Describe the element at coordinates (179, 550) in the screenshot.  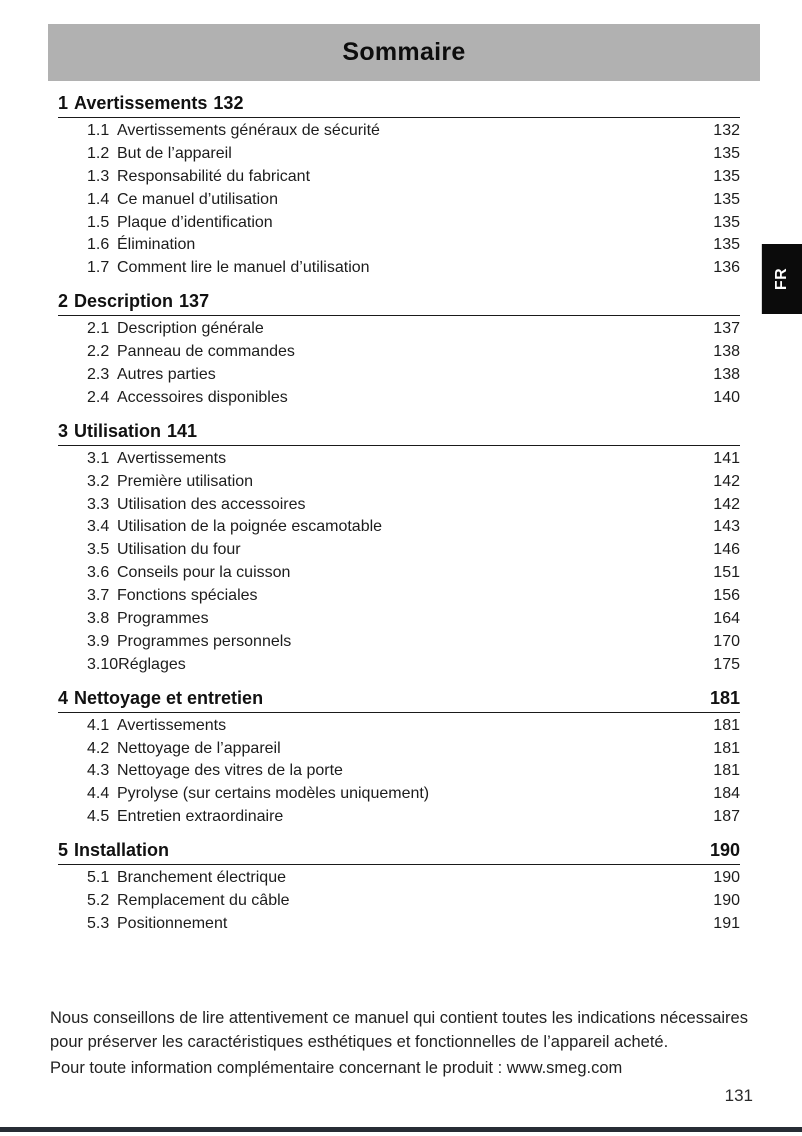
I see `item-title: Utilisation du four` at that location.